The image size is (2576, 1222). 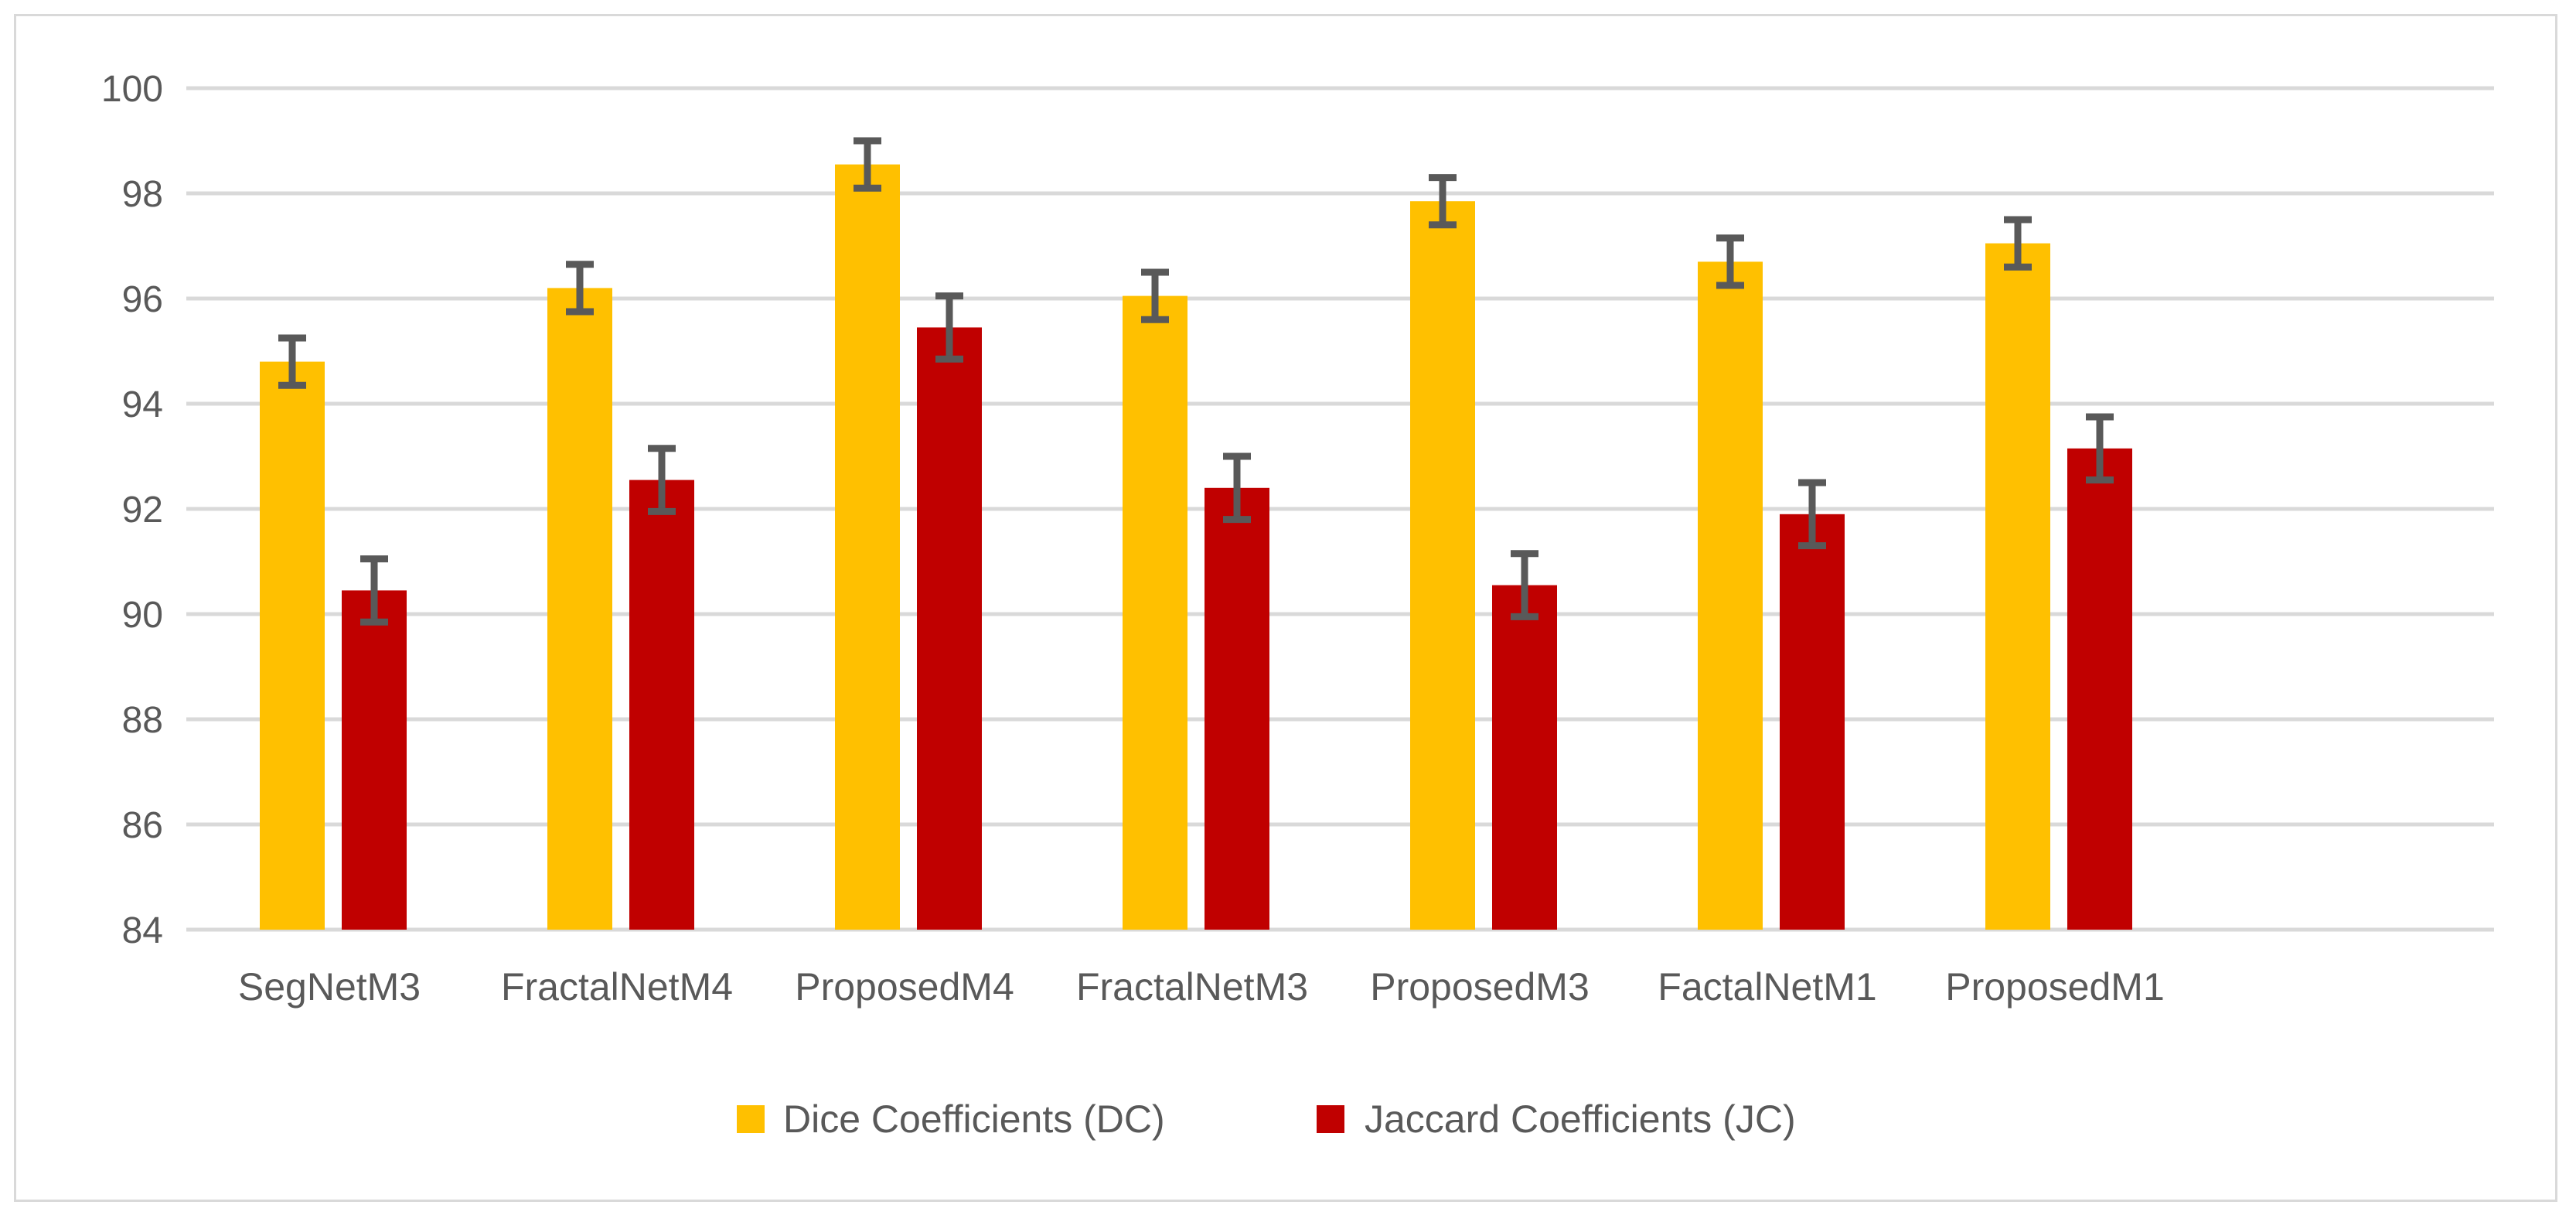 What do you see at coordinates (1443, 201) in the screenshot?
I see `error-bar-dc-proposedm3` at bounding box center [1443, 201].